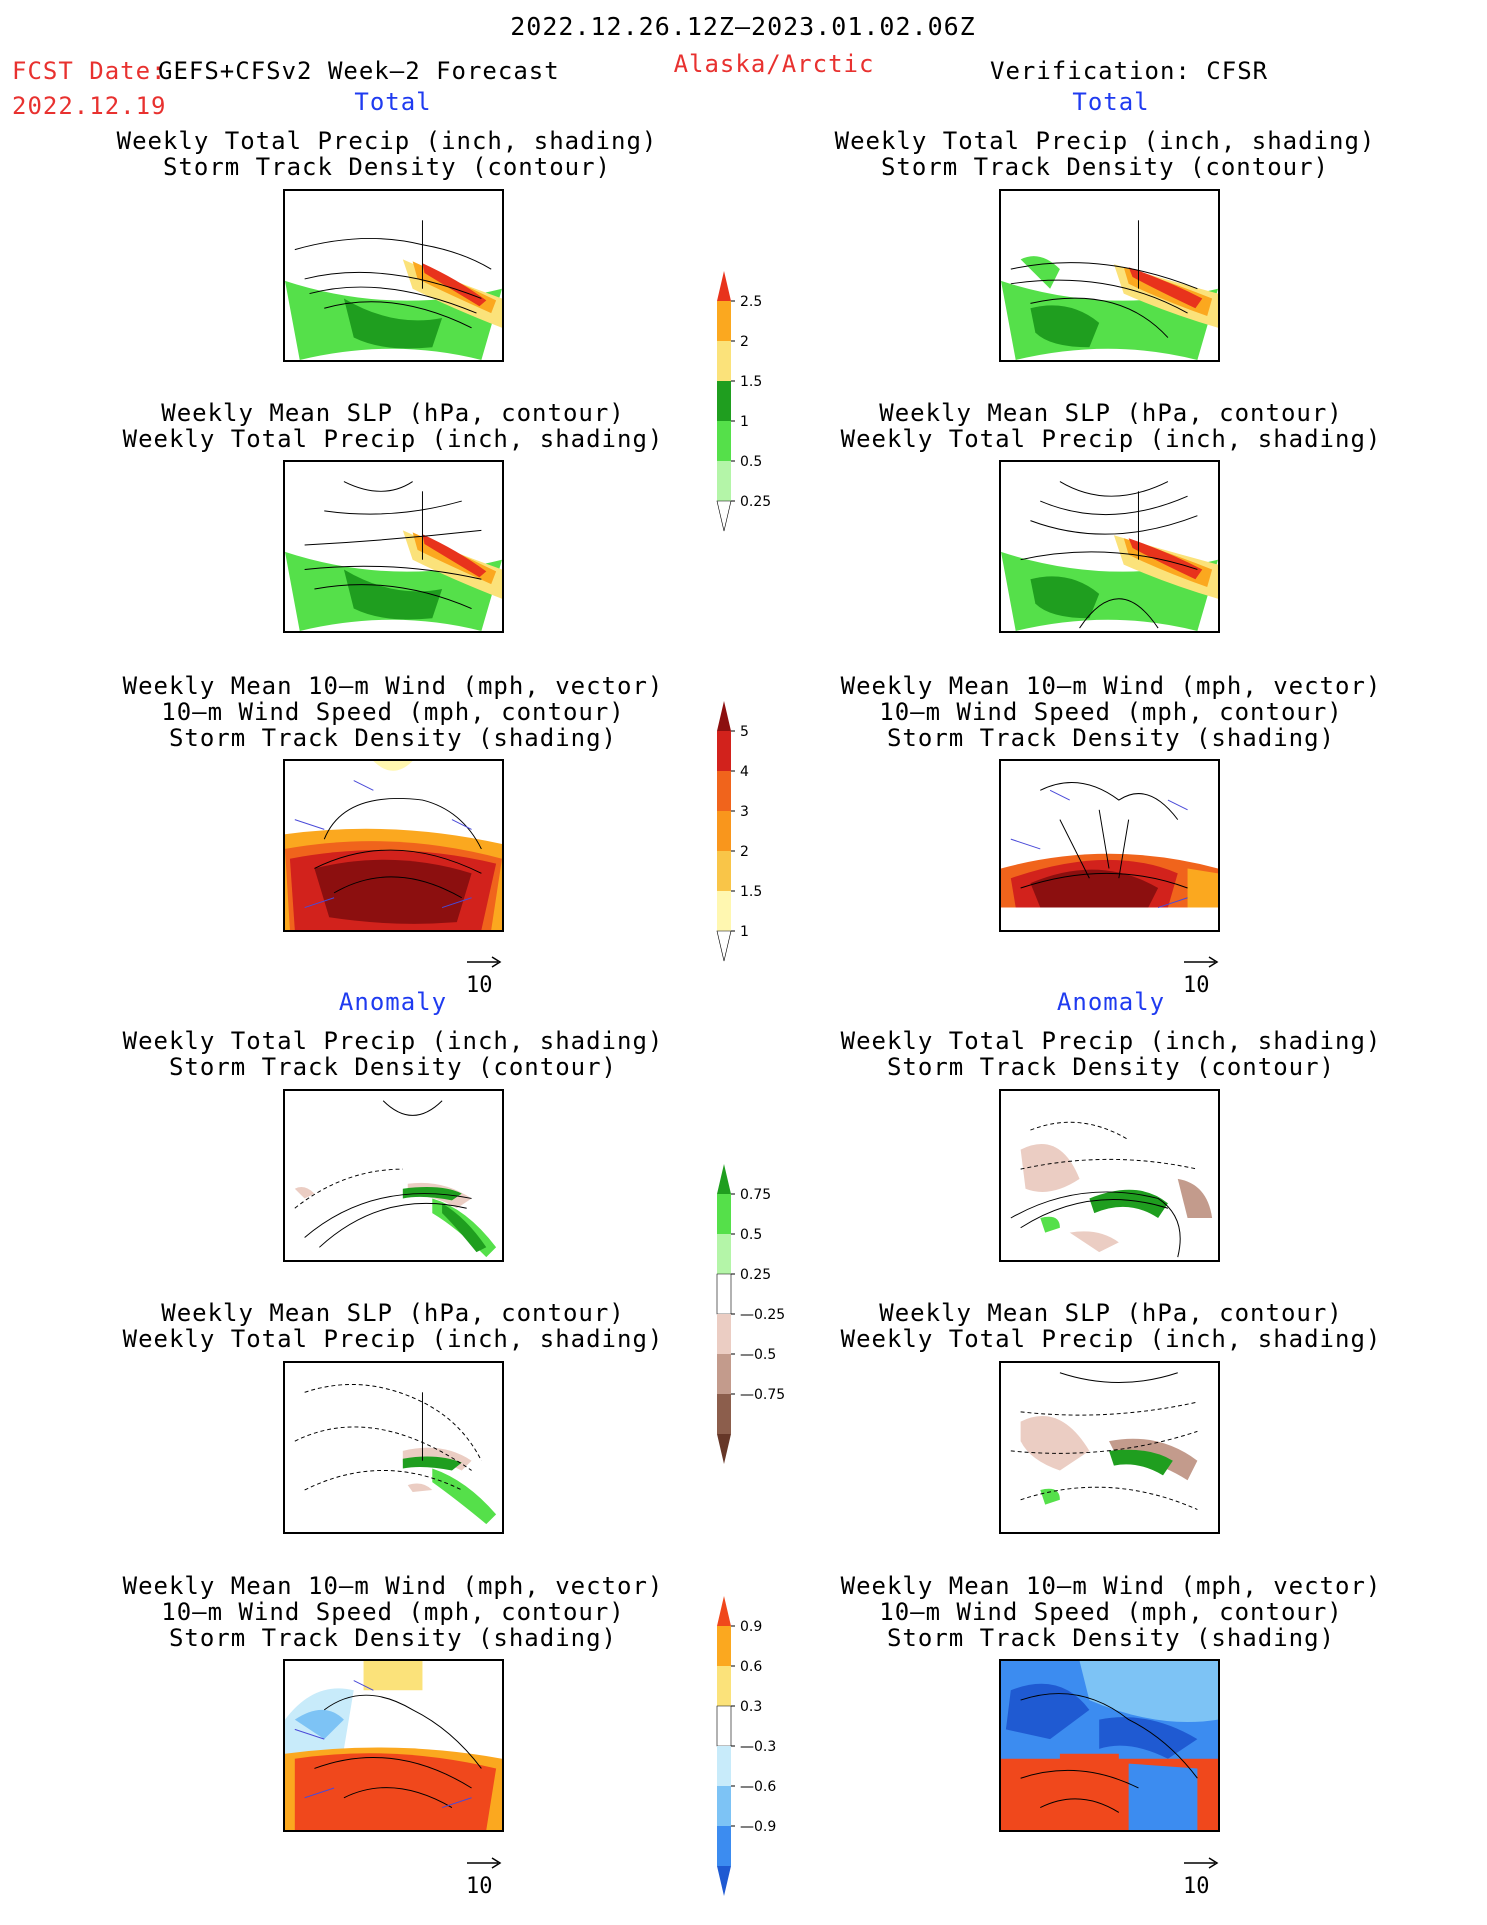 The image size is (1487, 1925). What do you see at coordinates (744, 732) in the screenshot?
I see `colorbar-label: 5` at bounding box center [744, 732].